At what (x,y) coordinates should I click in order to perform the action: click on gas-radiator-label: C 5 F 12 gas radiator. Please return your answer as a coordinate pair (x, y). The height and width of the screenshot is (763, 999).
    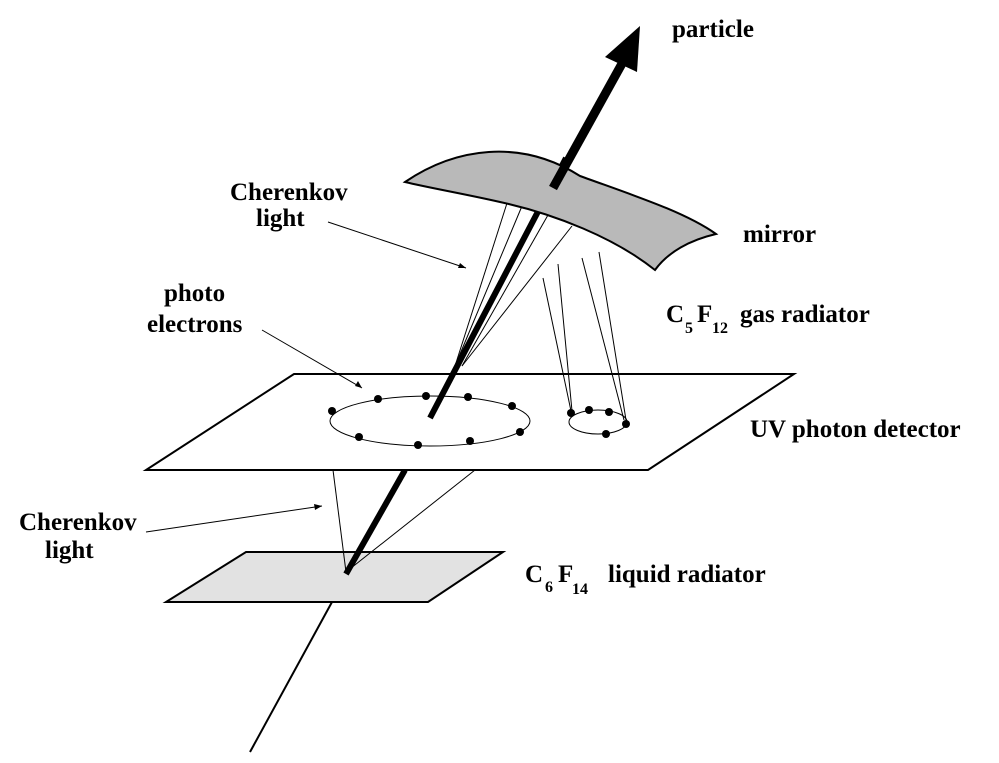
    Looking at the image, I should click on (768, 319).